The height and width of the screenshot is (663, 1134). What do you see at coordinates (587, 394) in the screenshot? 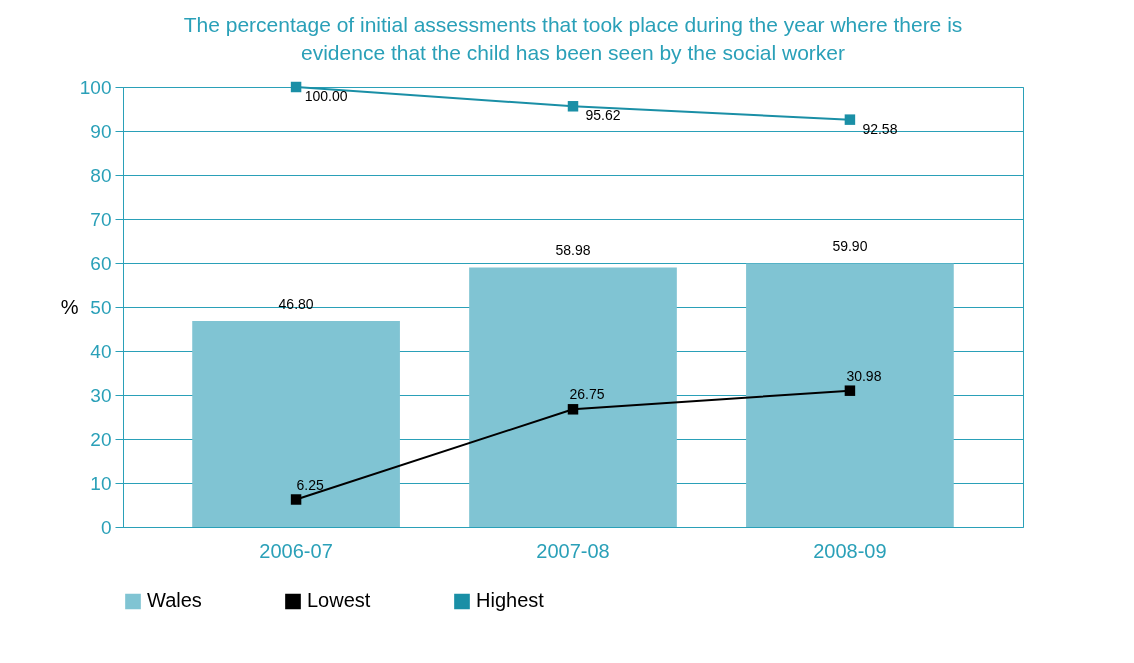
I see `data-label: 26.75` at bounding box center [587, 394].